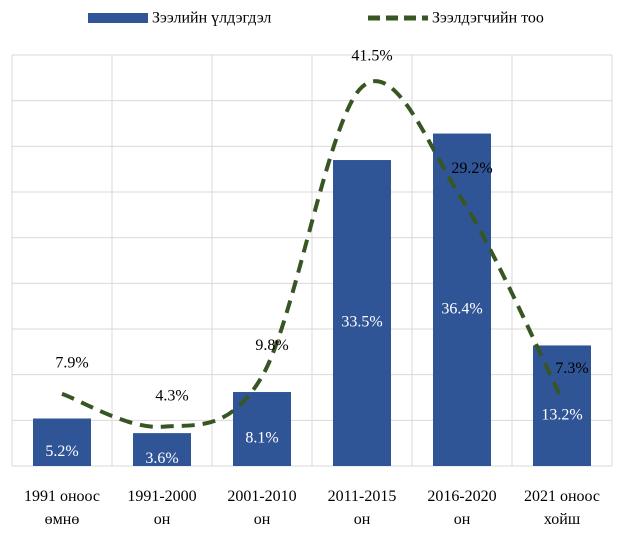 Image resolution: width=625 pixels, height=537 pixels. Describe the element at coordinates (211, 18) in the screenshot. I see `legend-label: Зээлийн үлдэгдэл` at that location.